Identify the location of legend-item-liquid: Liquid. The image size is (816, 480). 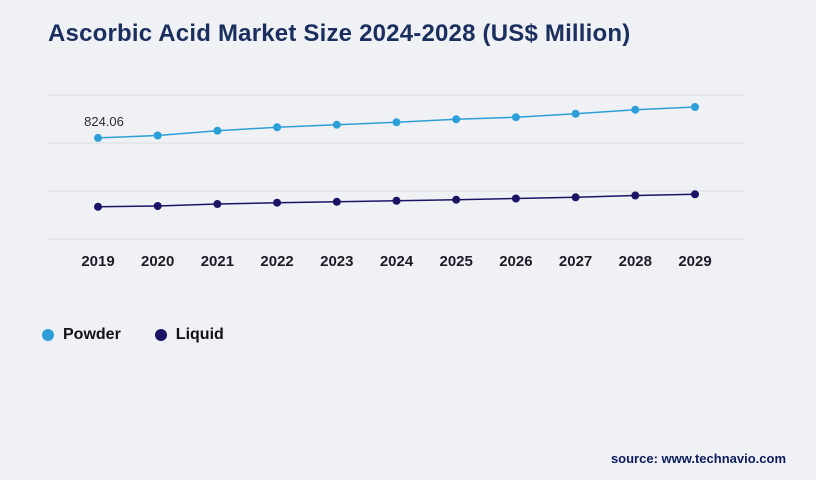
(189, 335).